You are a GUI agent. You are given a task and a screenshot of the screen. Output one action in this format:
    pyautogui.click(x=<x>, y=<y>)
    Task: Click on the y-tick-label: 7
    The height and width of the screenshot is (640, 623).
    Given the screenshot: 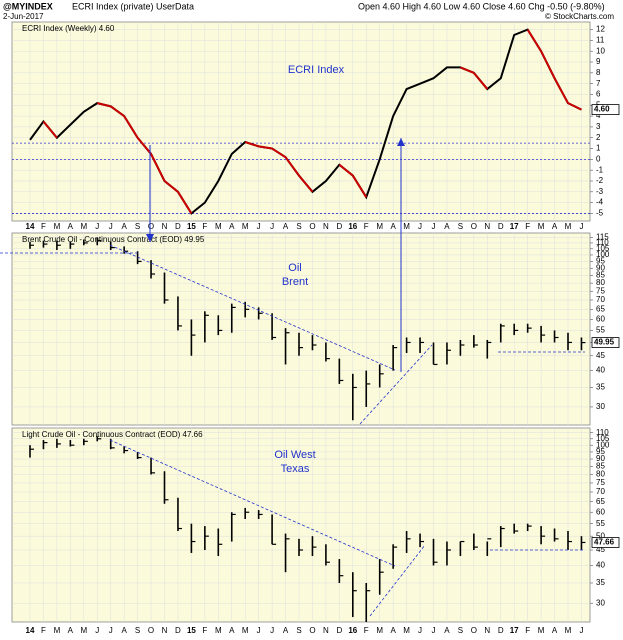 What is the action you would take?
    pyautogui.click(x=598, y=83)
    